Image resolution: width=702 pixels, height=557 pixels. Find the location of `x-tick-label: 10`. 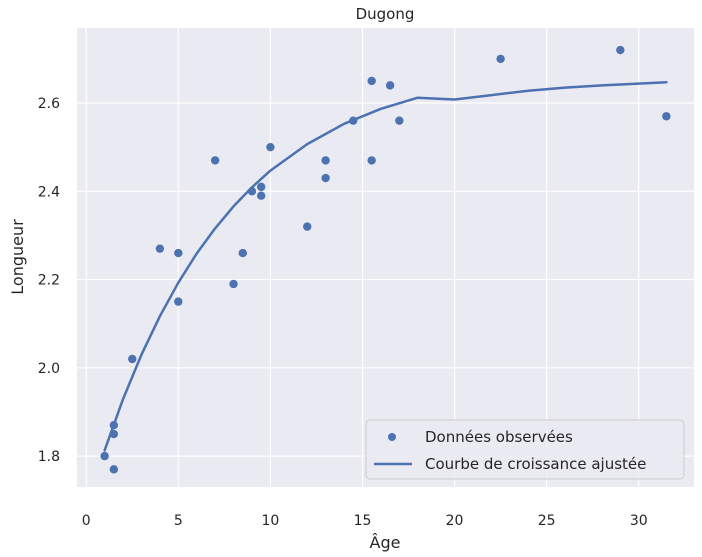

x-tick-label: 10 is located at coordinates (270, 521).